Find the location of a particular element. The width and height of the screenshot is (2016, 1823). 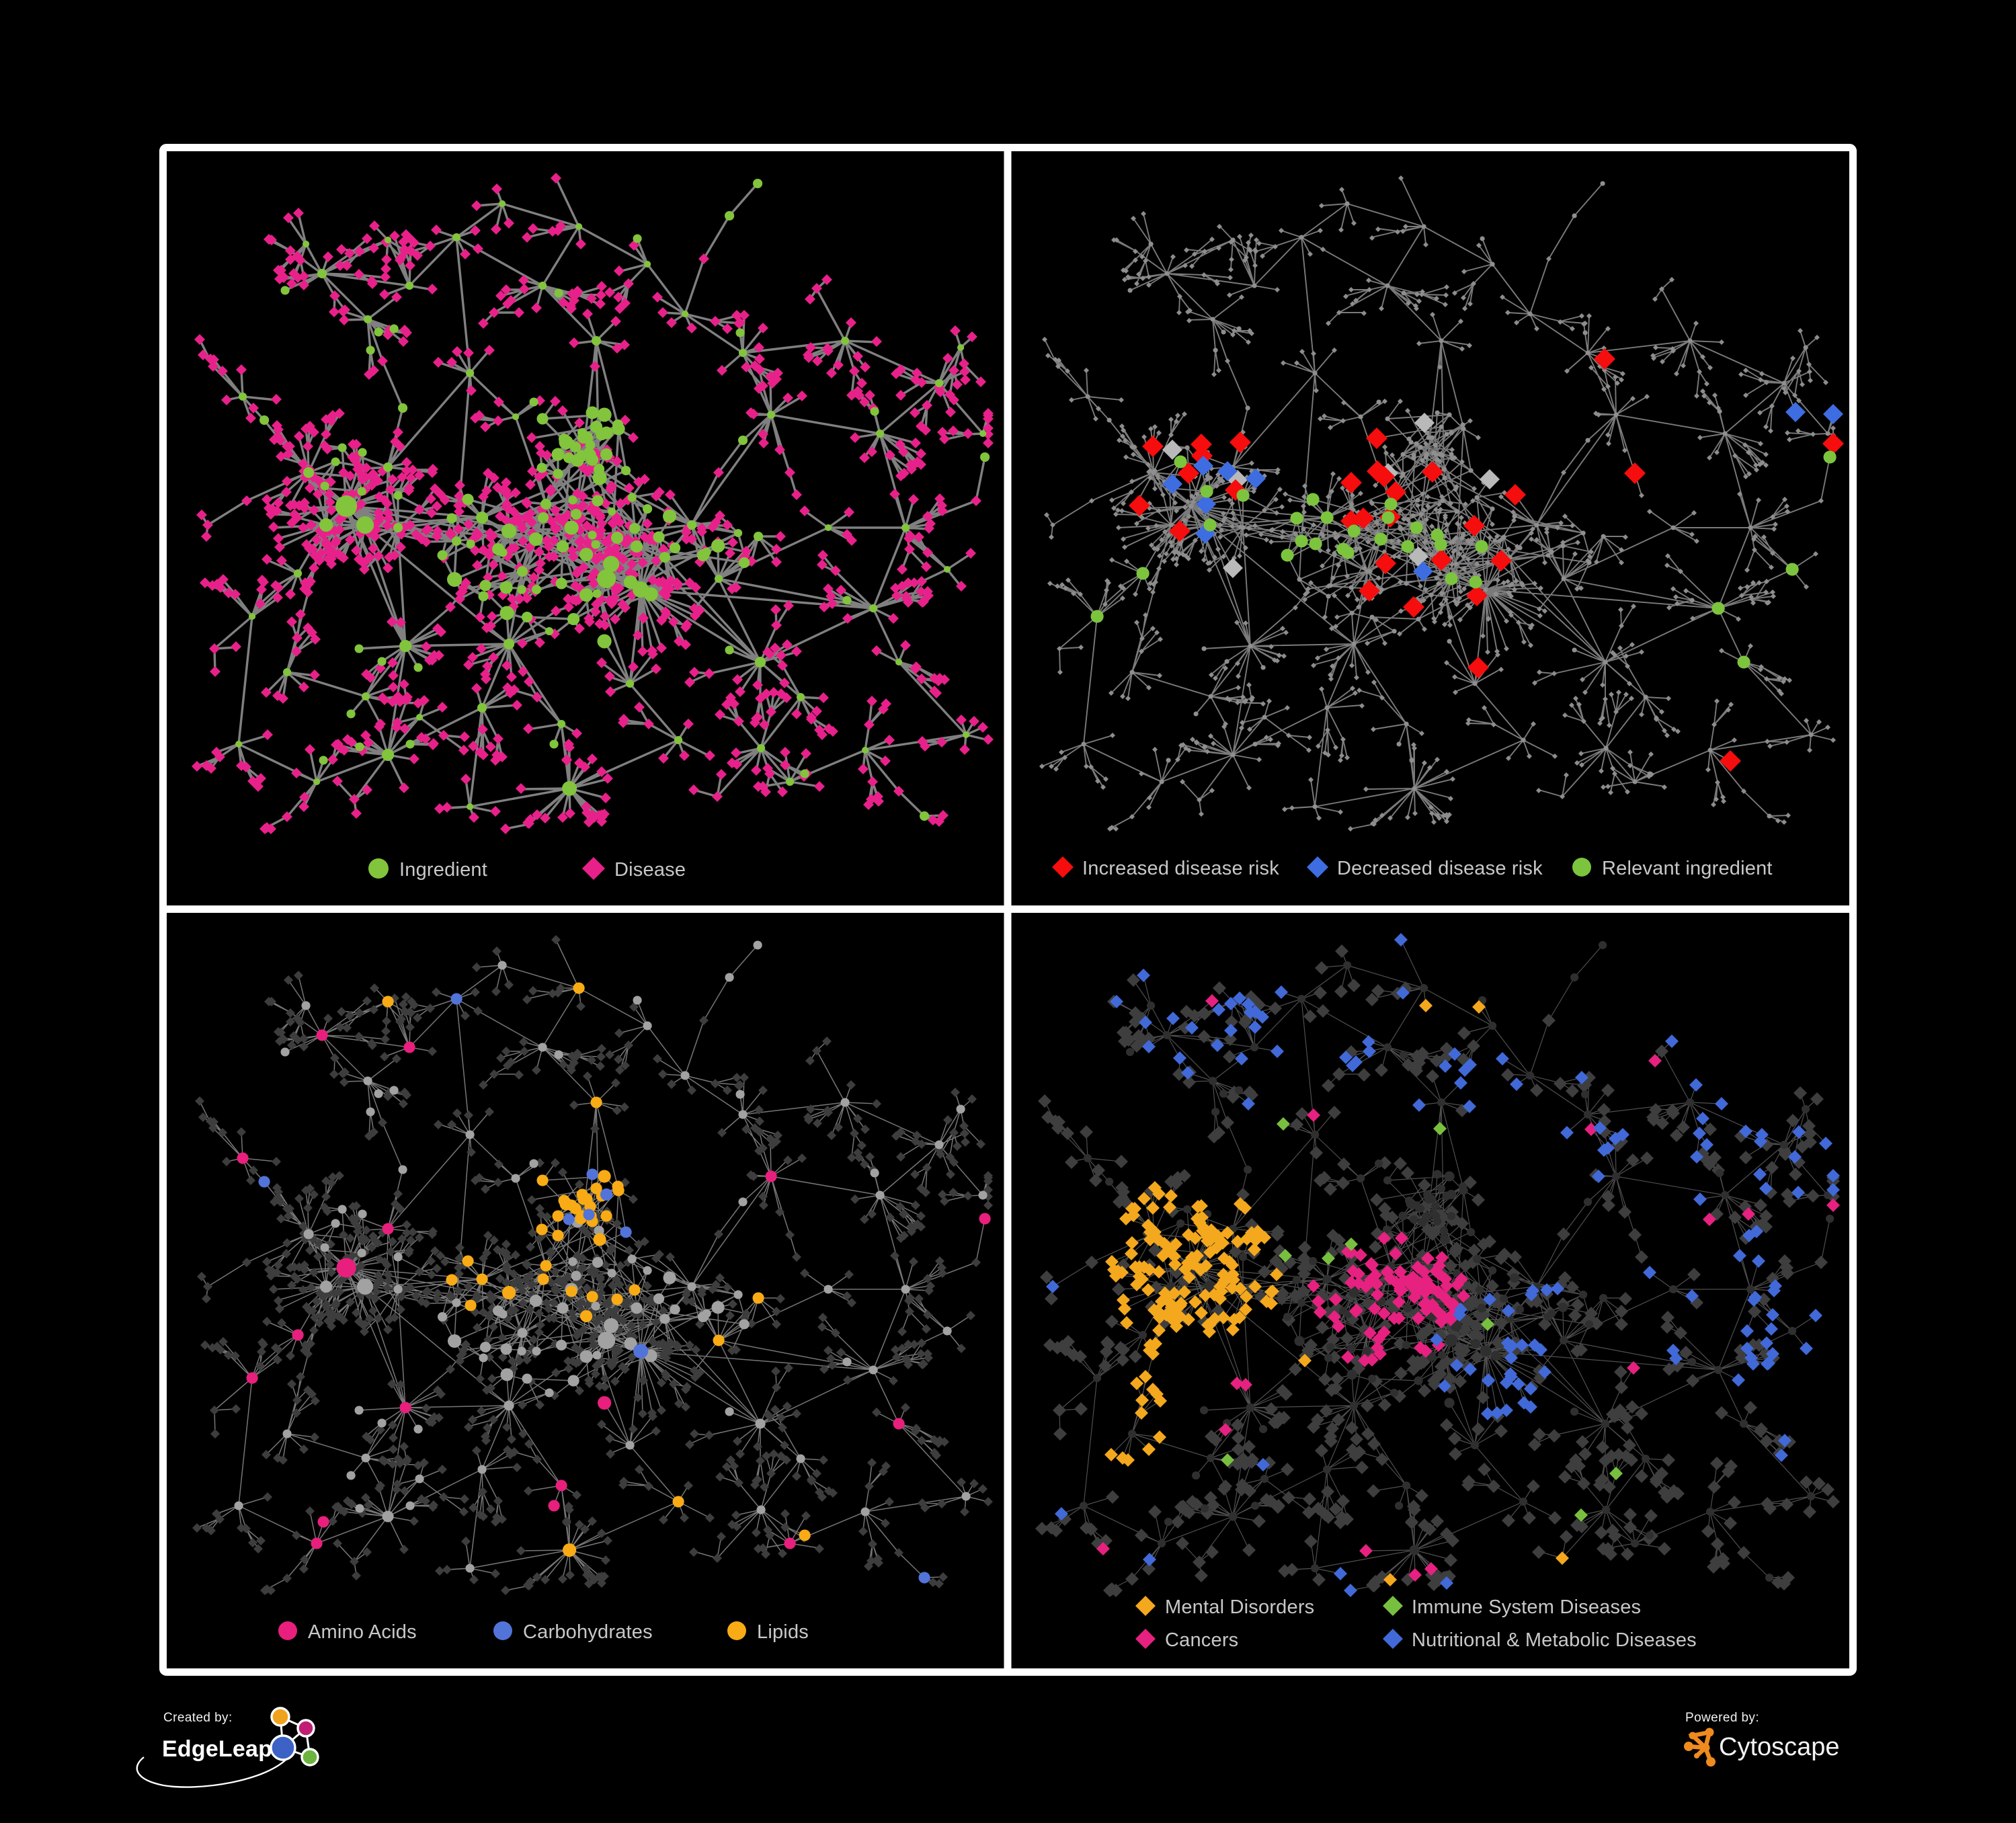

svg-text: Relevant ingredient is located at coordinates (1687, 868).